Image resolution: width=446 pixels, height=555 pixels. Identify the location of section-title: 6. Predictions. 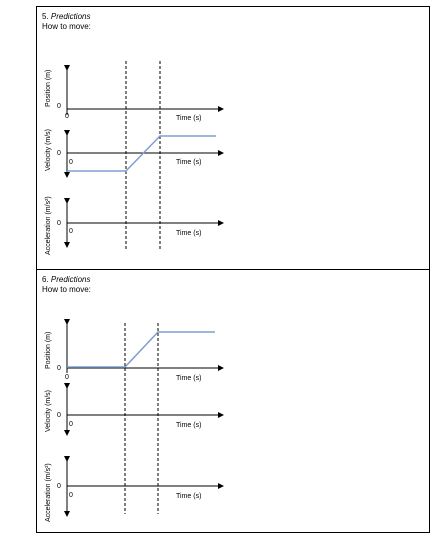
(66, 280).